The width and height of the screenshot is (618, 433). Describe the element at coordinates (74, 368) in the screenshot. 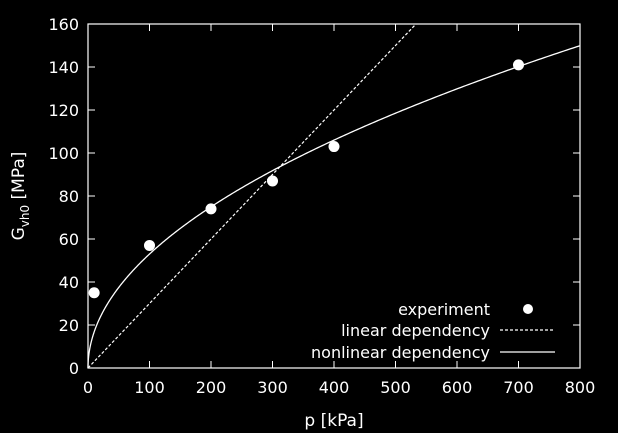

I see `y-tick-label: 0` at that location.